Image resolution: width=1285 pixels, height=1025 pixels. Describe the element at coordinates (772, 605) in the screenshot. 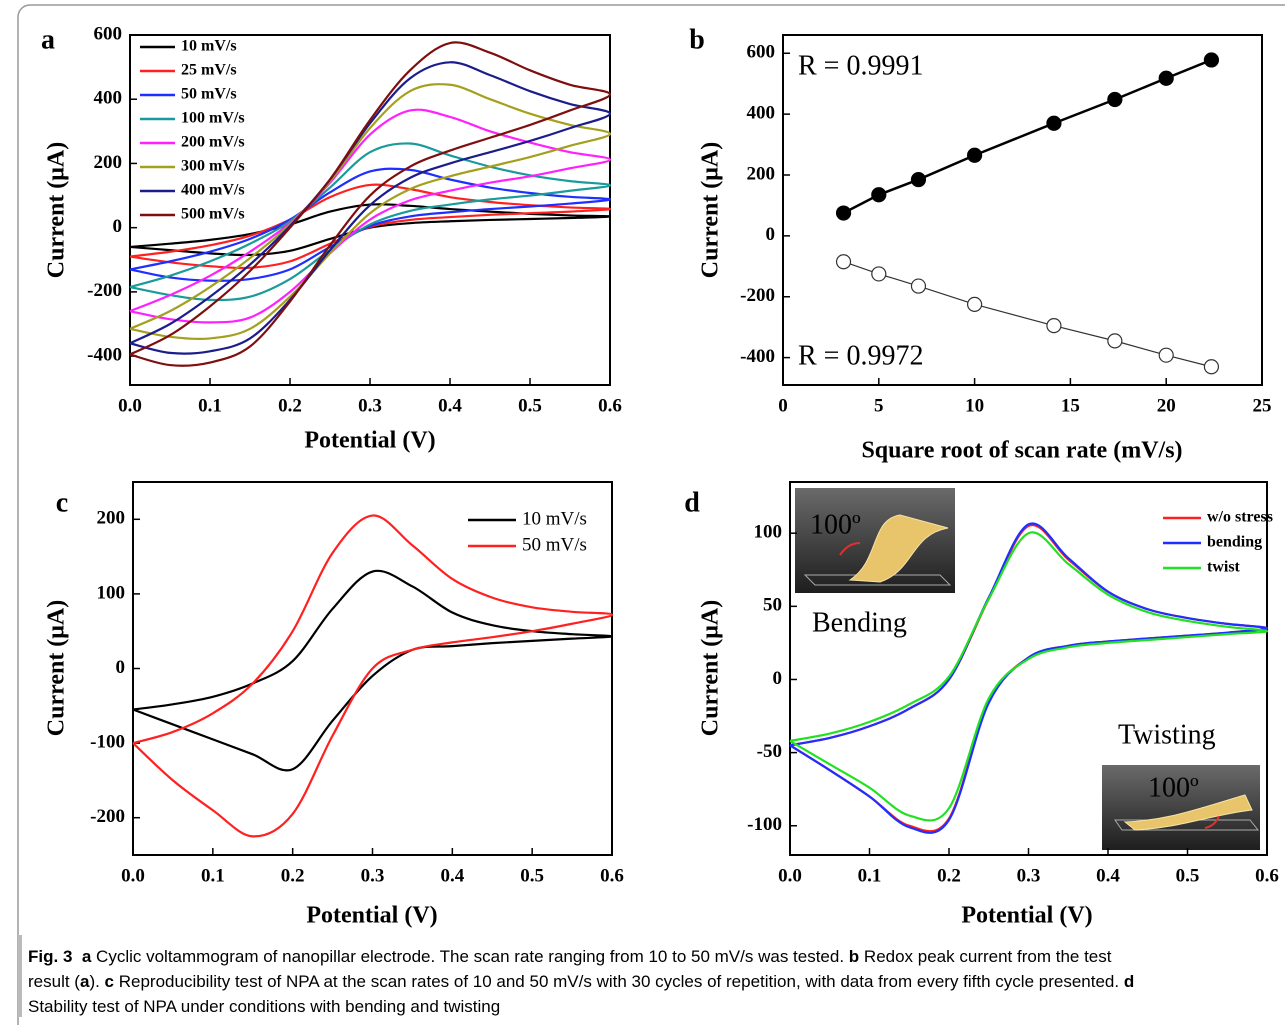

I see `y-tick-label: 50` at that location.